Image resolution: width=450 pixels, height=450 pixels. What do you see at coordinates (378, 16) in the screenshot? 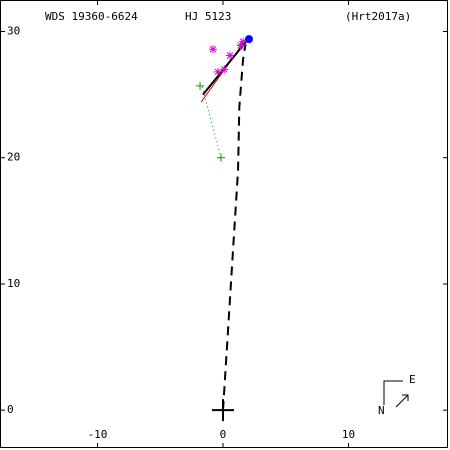
I see `reference: (Hrt2017a)` at bounding box center [378, 16].